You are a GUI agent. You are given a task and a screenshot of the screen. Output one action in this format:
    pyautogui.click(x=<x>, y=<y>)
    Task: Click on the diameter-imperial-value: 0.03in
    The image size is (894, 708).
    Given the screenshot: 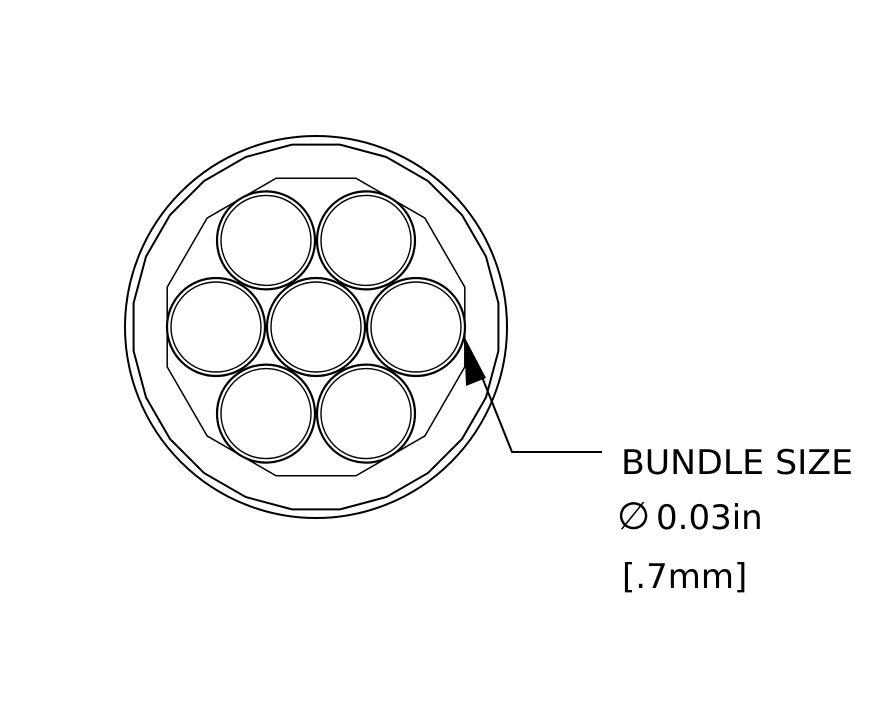 What is the action you would take?
    pyautogui.click(x=709, y=518)
    